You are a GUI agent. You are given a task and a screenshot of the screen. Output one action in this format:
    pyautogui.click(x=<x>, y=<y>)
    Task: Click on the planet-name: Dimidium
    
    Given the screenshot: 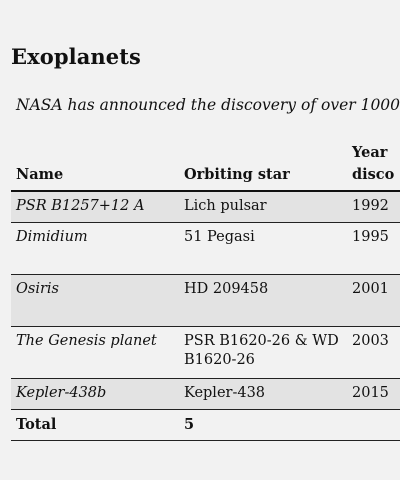 What is the action you would take?
    pyautogui.click(x=95, y=248)
    